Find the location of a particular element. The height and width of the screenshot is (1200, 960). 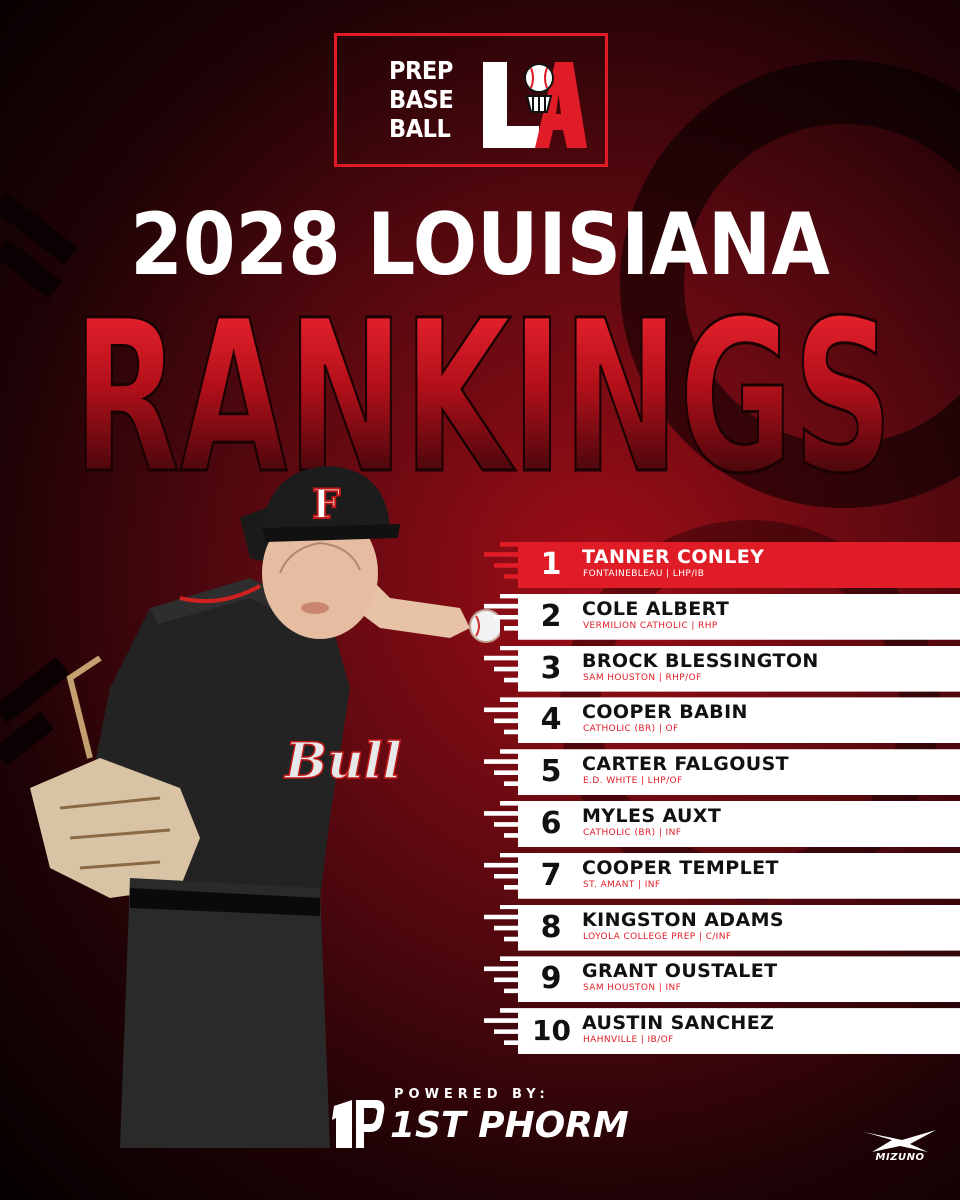

rankings-heading: RANKINGS is located at coordinates (483, 388).